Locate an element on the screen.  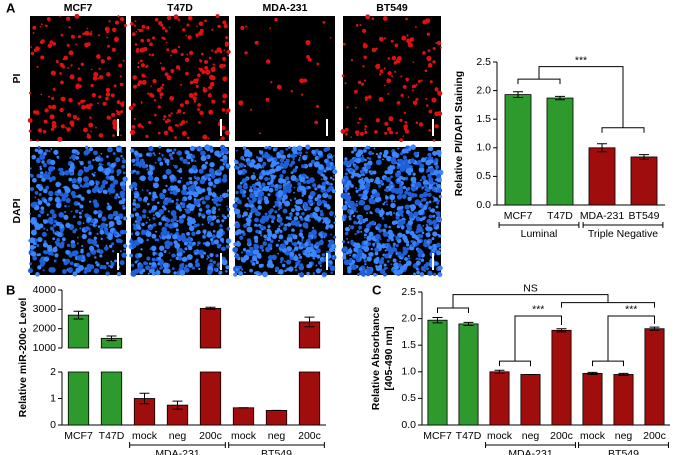
group-label: MDA-231 is located at coordinates (177, 451).